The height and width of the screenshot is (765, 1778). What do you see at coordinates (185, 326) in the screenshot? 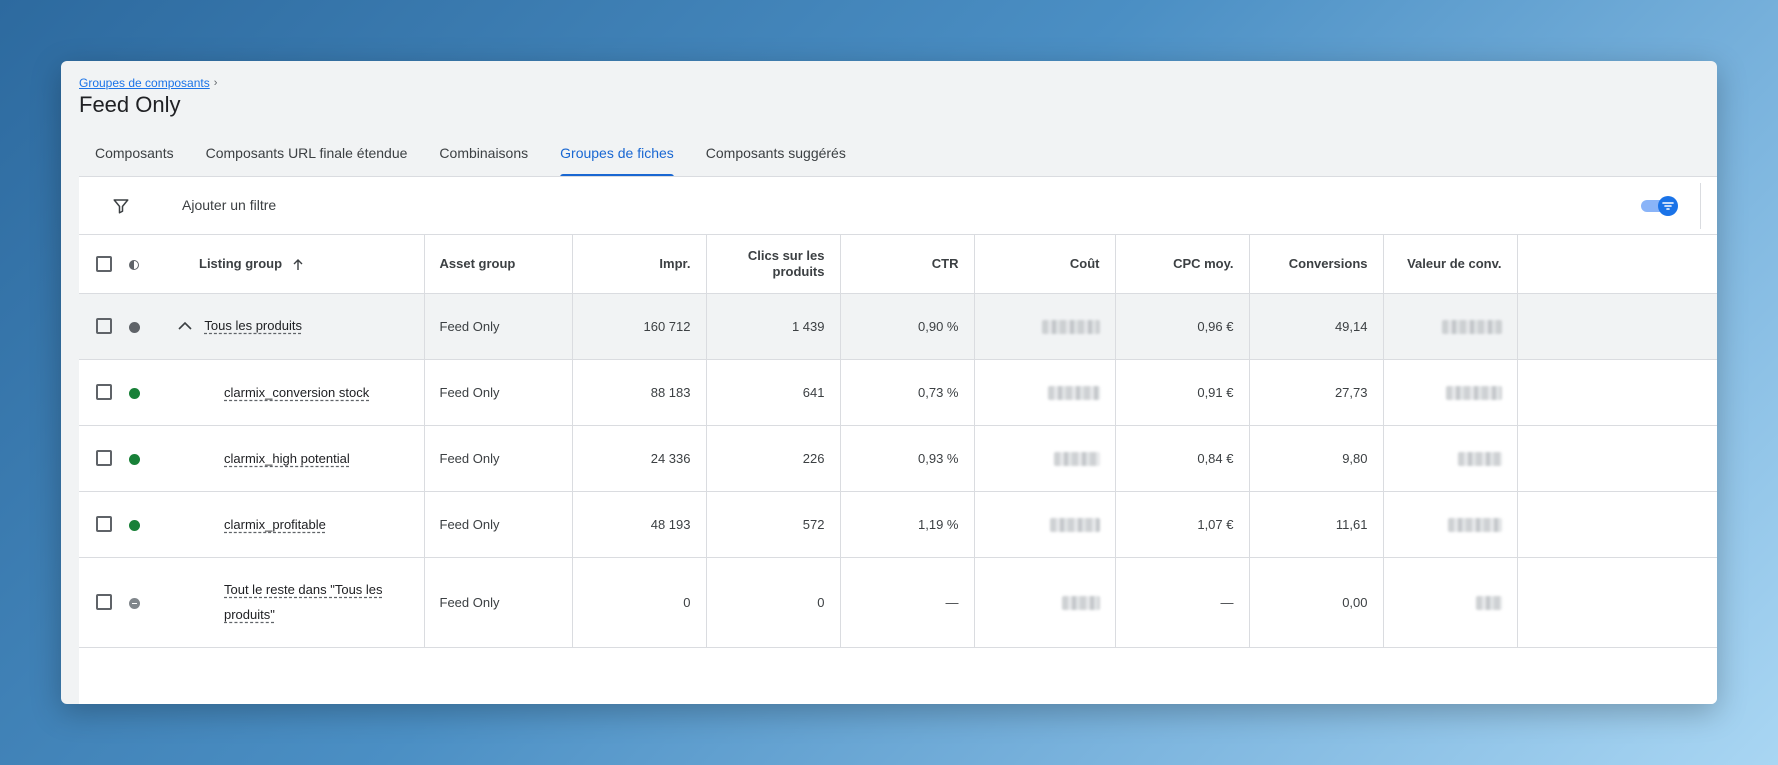
I see `chevron-up-icon` at bounding box center [185, 326].